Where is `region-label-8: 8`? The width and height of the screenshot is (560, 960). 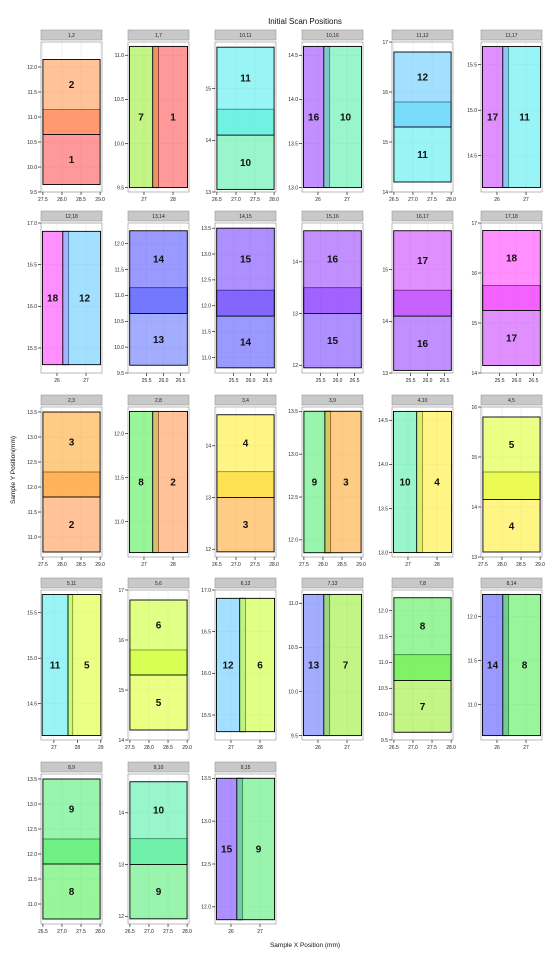
region-label-8: 8 is located at coordinates (141, 483).